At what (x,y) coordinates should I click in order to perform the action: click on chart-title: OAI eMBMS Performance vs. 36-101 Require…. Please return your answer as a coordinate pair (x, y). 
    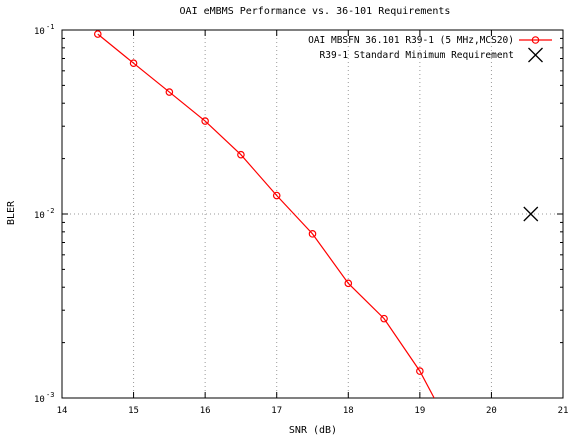
    Looking at the image, I should click on (315, 11).